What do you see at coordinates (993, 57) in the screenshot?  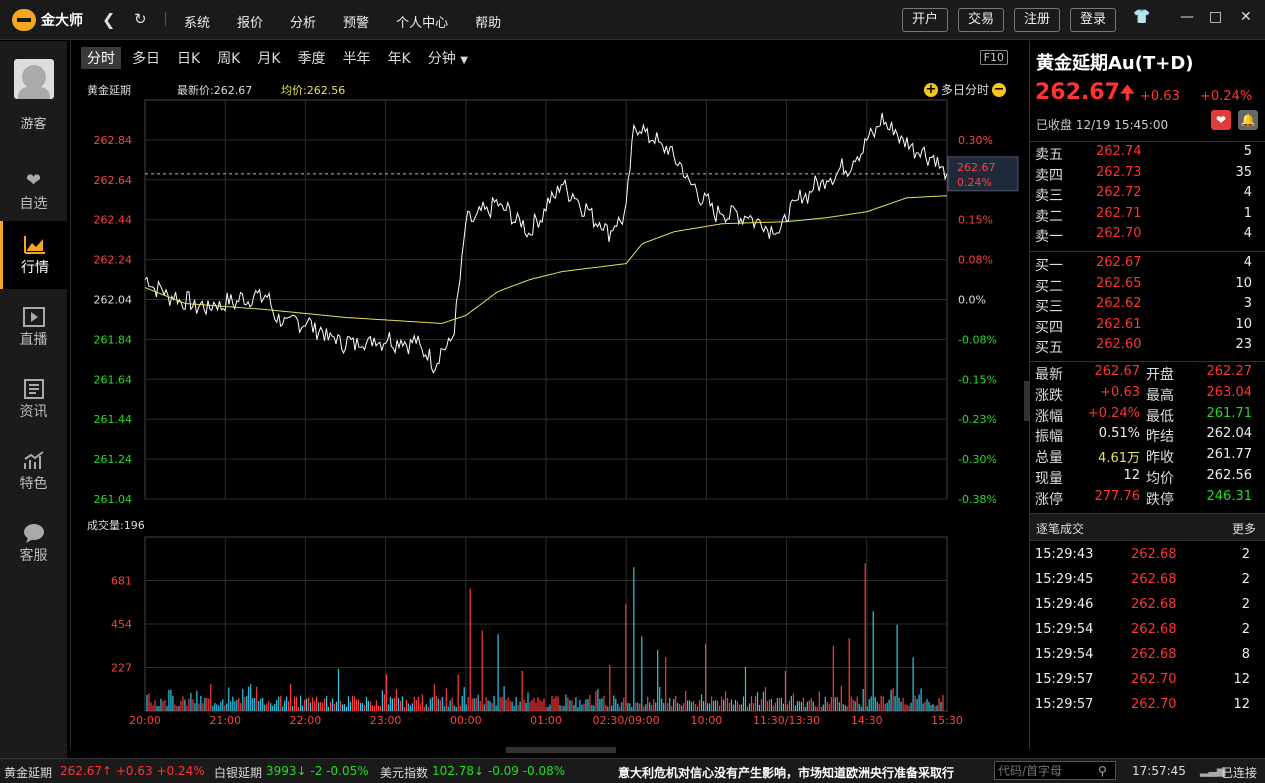 I see `f10-button: F10` at bounding box center [993, 57].